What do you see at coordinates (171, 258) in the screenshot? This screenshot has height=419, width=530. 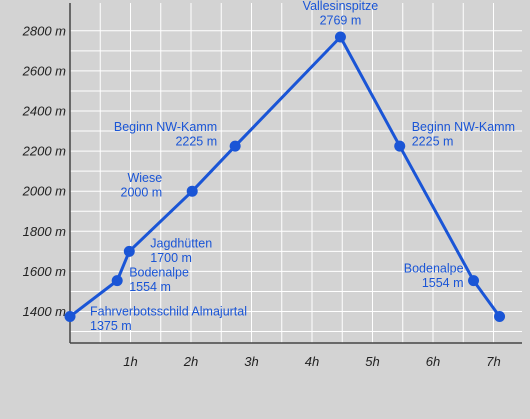 I see `point-altitude-label: 1700 m` at bounding box center [171, 258].